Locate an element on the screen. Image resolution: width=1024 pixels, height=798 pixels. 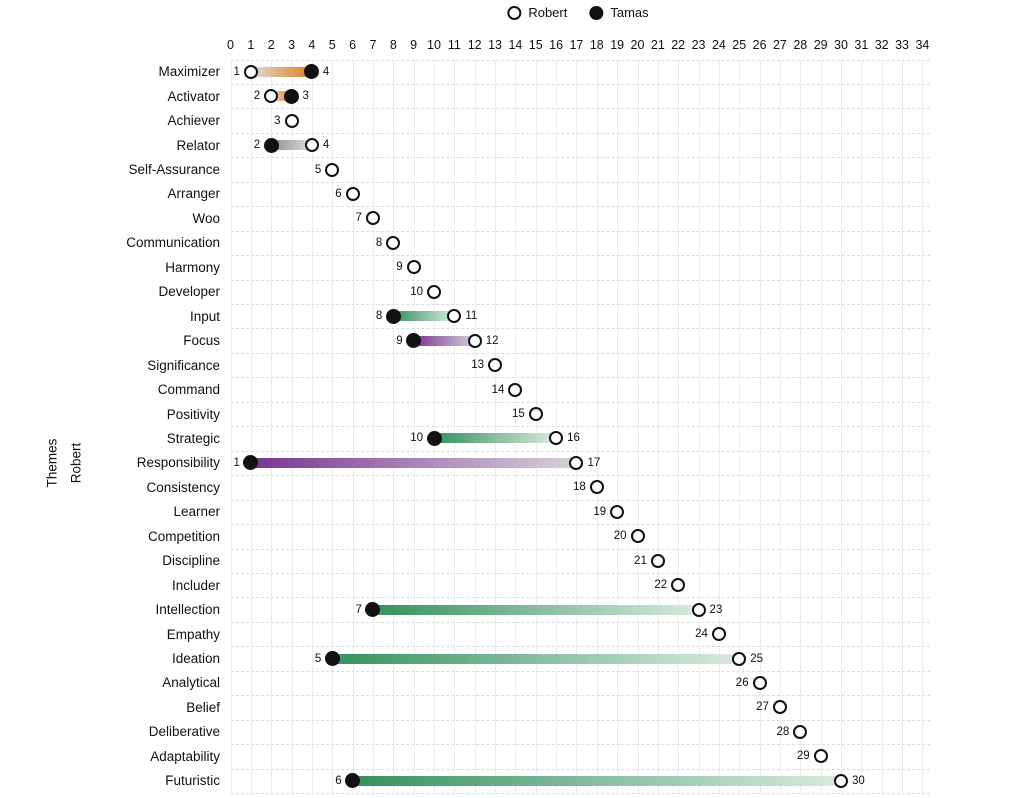
value-label-left: 18 is located at coordinates (579, 487).